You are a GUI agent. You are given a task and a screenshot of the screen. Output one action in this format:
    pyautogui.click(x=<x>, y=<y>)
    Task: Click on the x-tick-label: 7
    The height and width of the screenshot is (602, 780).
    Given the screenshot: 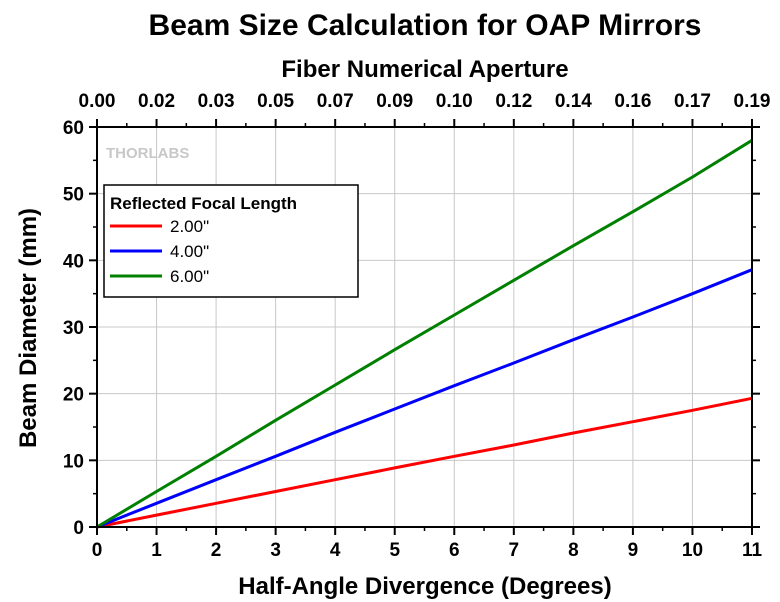 What is the action you would take?
    pyautogui.click(x=514, y=550)
    